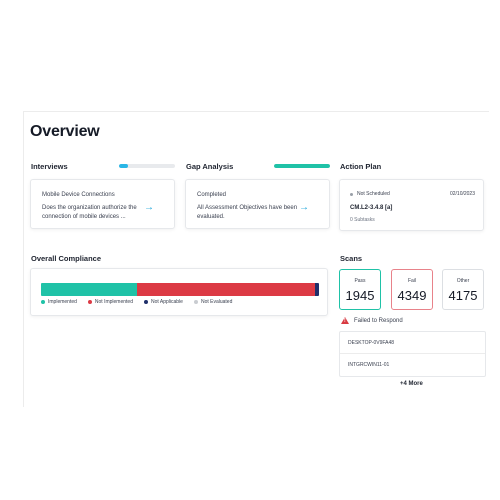 The image size is (500, 500). Describe the element at coordinates (412, 295) in the screenshot. I see `scan-fail-count: 4349` at that location.